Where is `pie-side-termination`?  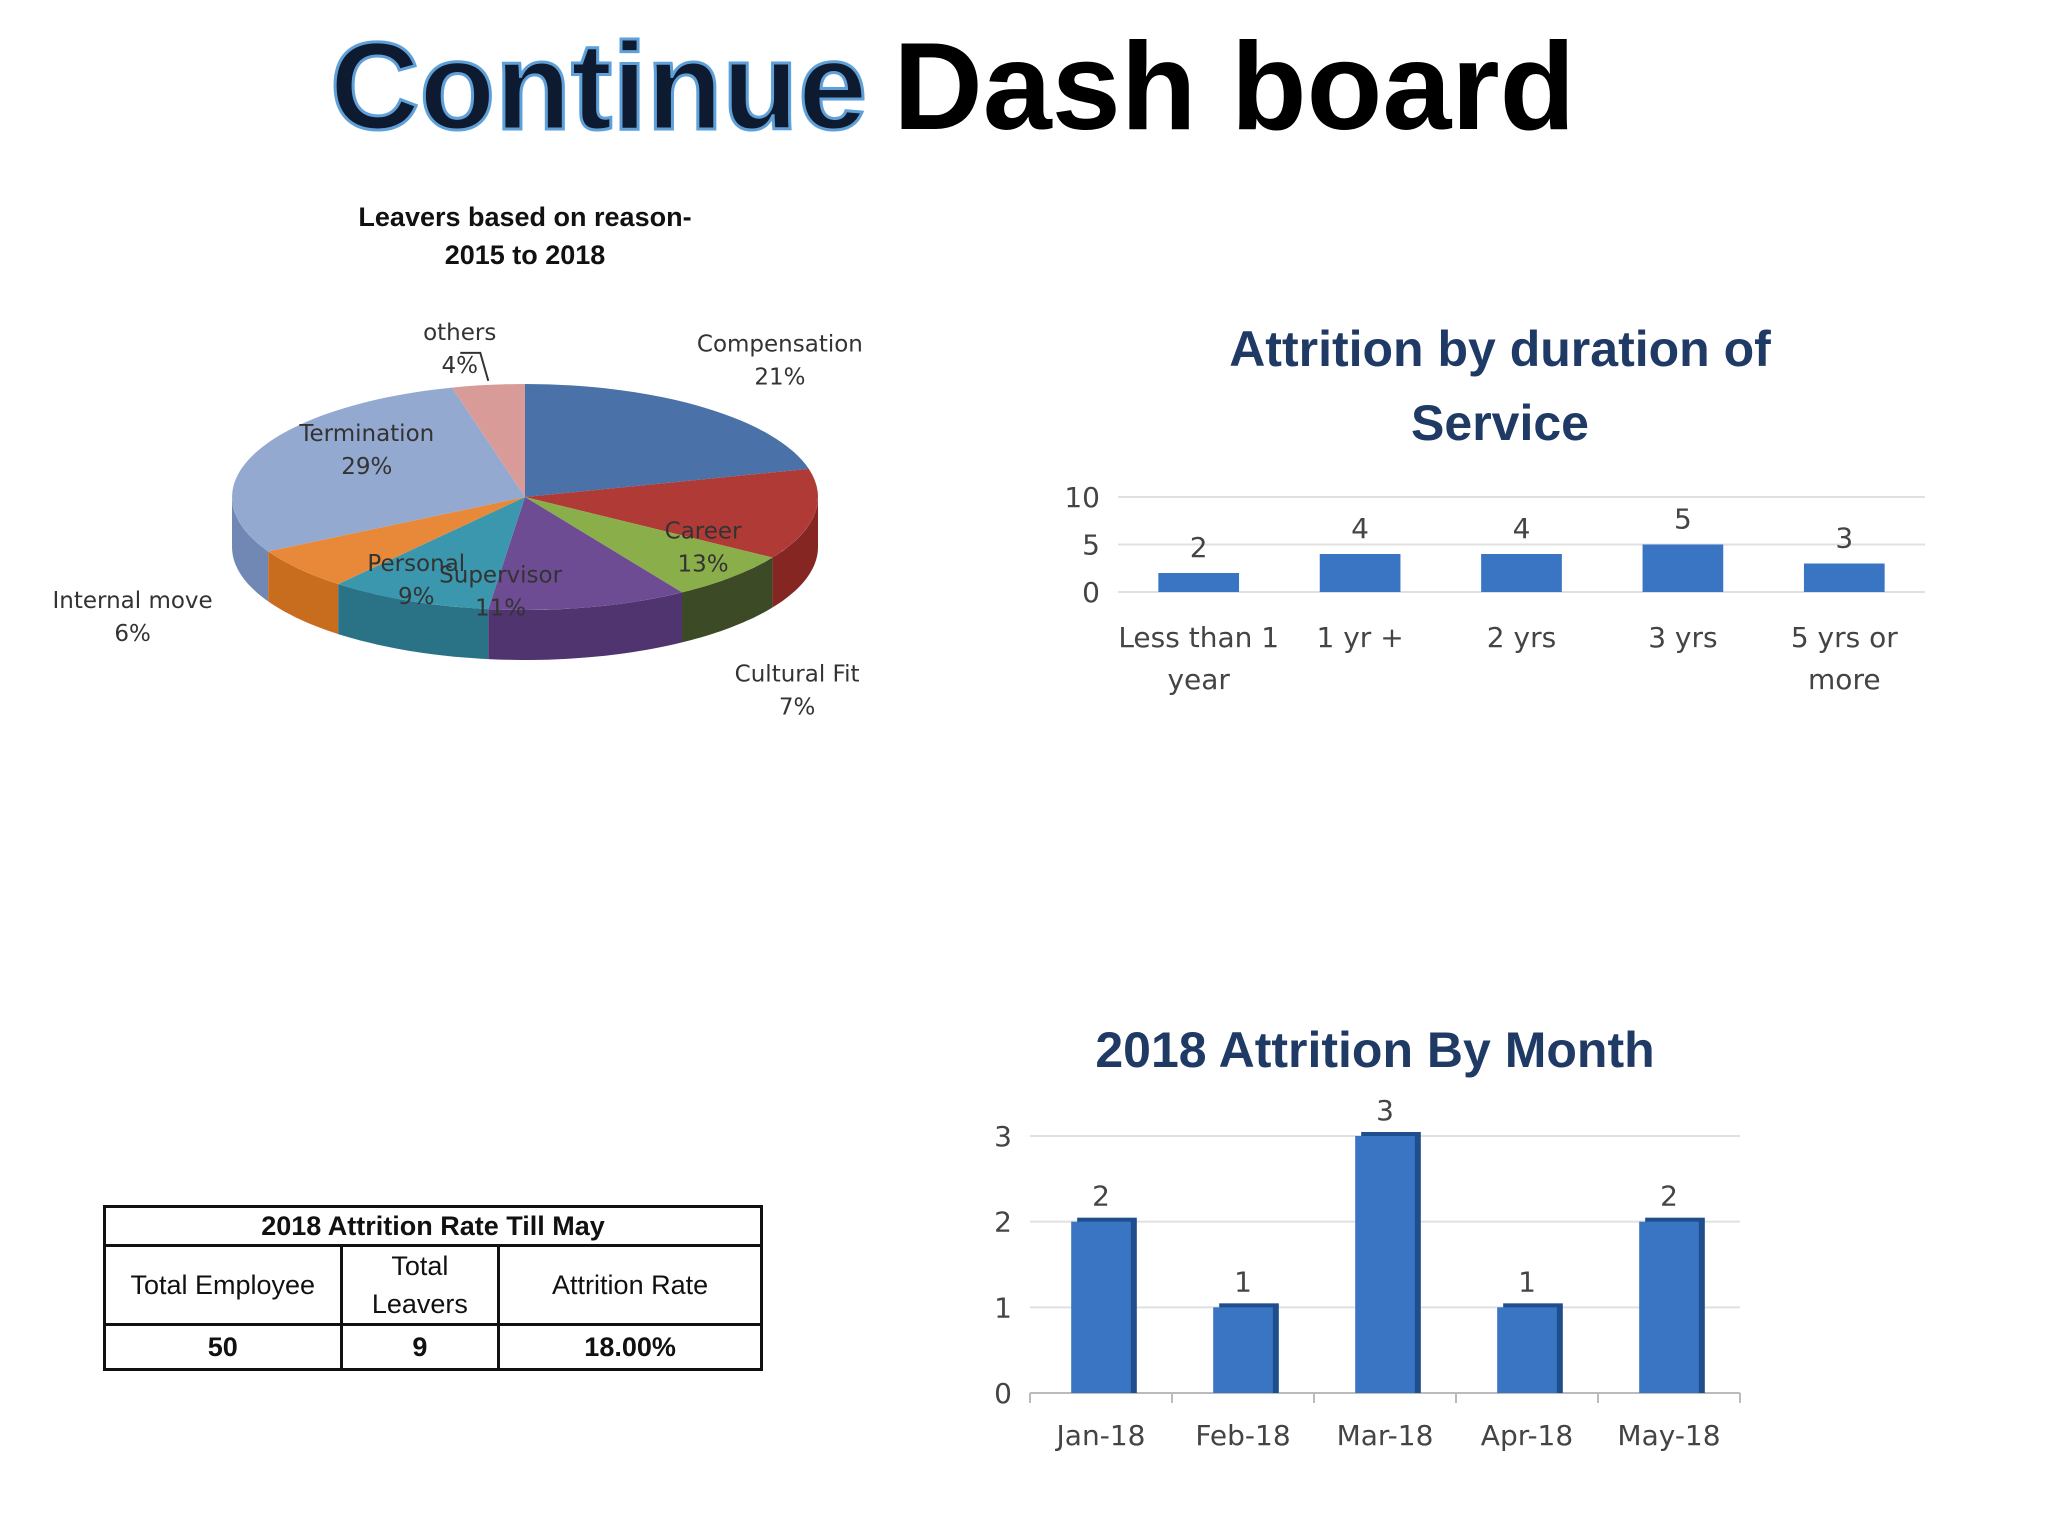 pie-side-termination is located at coordinates (250, 549).